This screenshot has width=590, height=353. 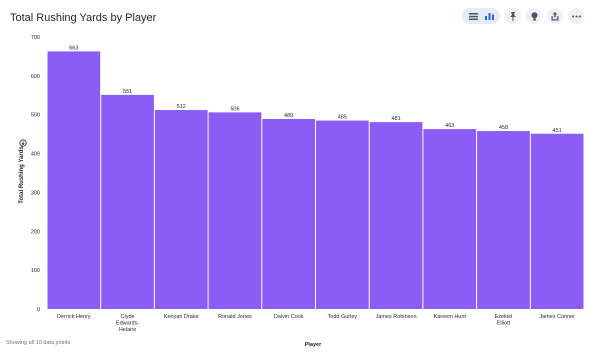 What do you see at coordinates (450, 317) in the screenshot?
I see `x-tick-label: Kareem Hunt` at bounding box center [450, 317].